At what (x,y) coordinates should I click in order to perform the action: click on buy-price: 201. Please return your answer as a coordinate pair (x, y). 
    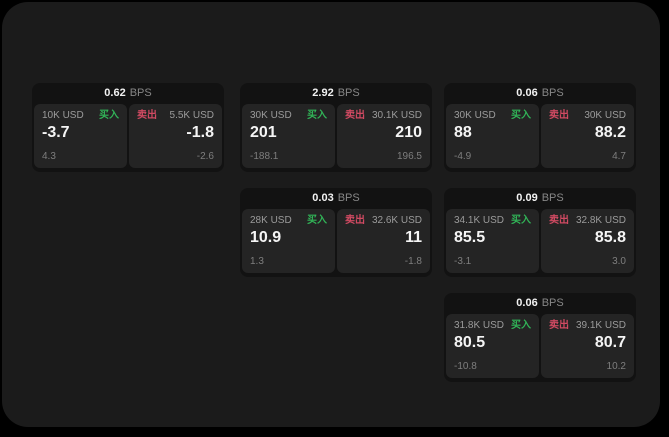
    Looking at the image, I should click on (263, 132).